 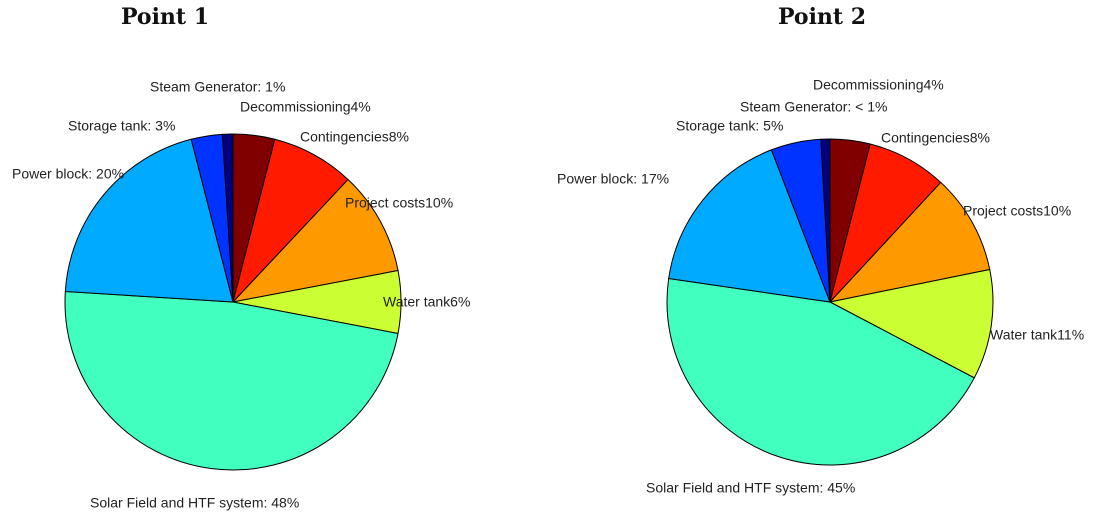 I want to click on slice-label: Water tank11%, so click(x=1037, y=335).